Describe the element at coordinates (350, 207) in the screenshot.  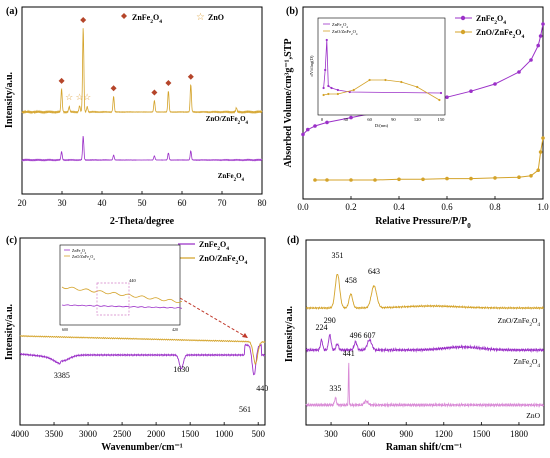
I see `x-tick-label: 0.2` at that location.